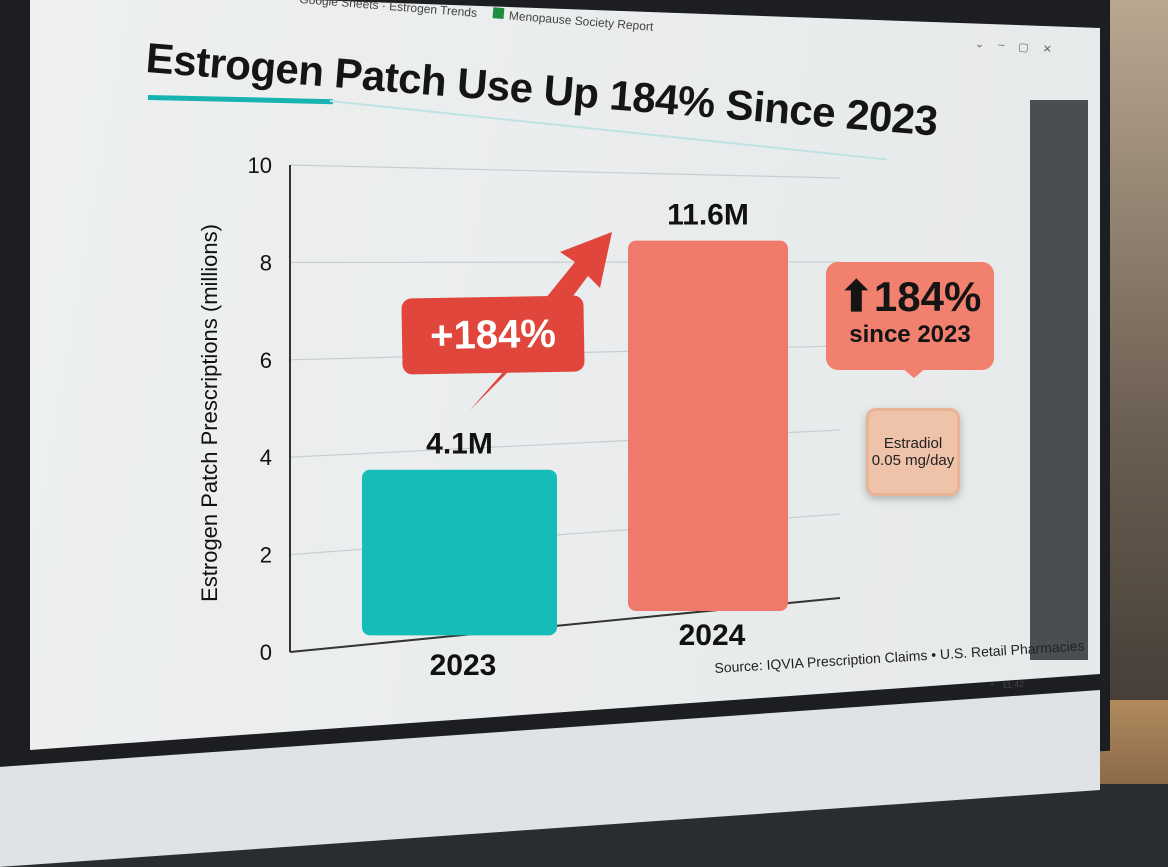  What do you see at coordinates (463, 665) in the screenshot?
I see `x-tick-label: 2023` at bounding box center [463, 665].